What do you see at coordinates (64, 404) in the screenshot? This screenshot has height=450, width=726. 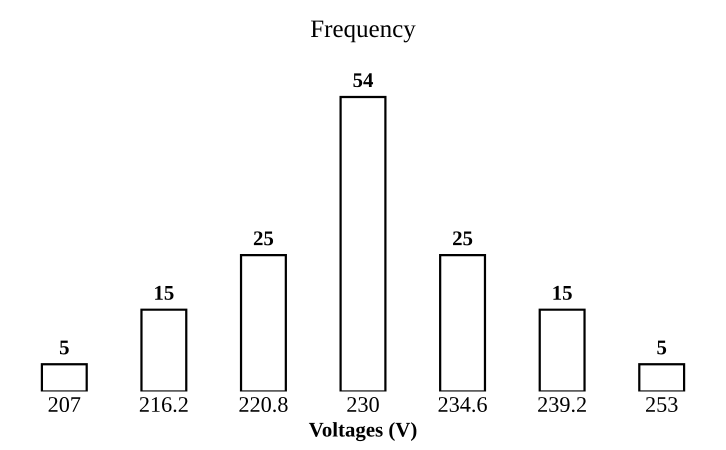 I see `x-tick-label: 207` at bounding box center [64, 404].